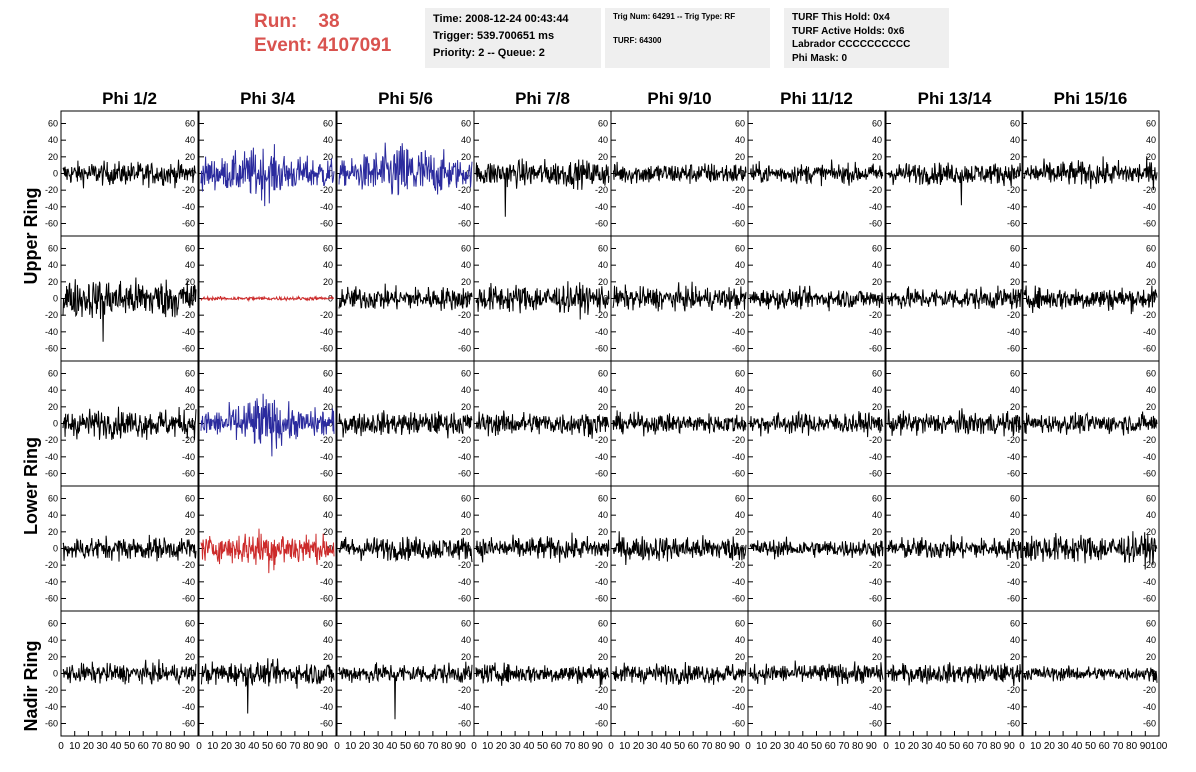 The image size is (1196, 772). What do you see at coordinates (51, 457) in the screenshot?
I see `ytick-label-left-r3--40: -40` at bounding box center [51, 457].